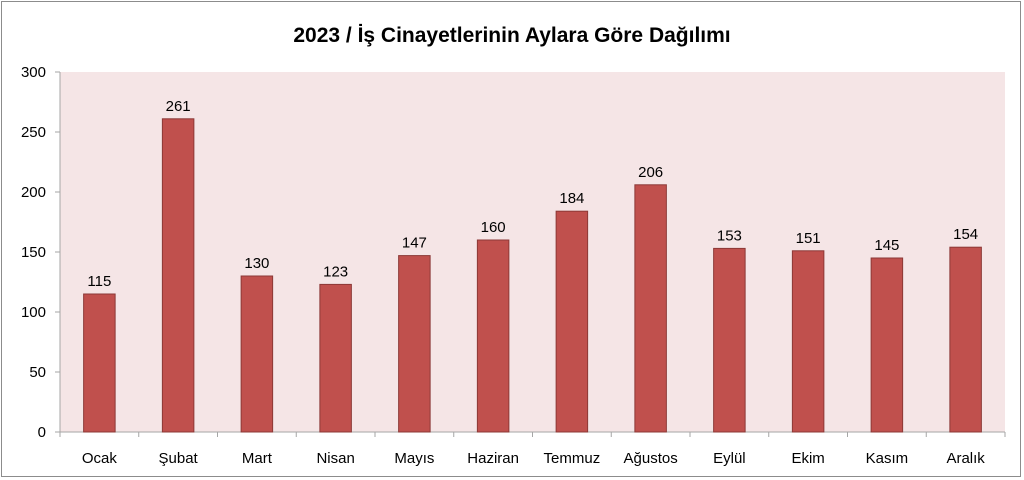 This screenshot has width=1024, height=480. What do you see at coordinates (493, 227) in the screenshot?
I see `data-label: 160` at bounding box center [493, 227].